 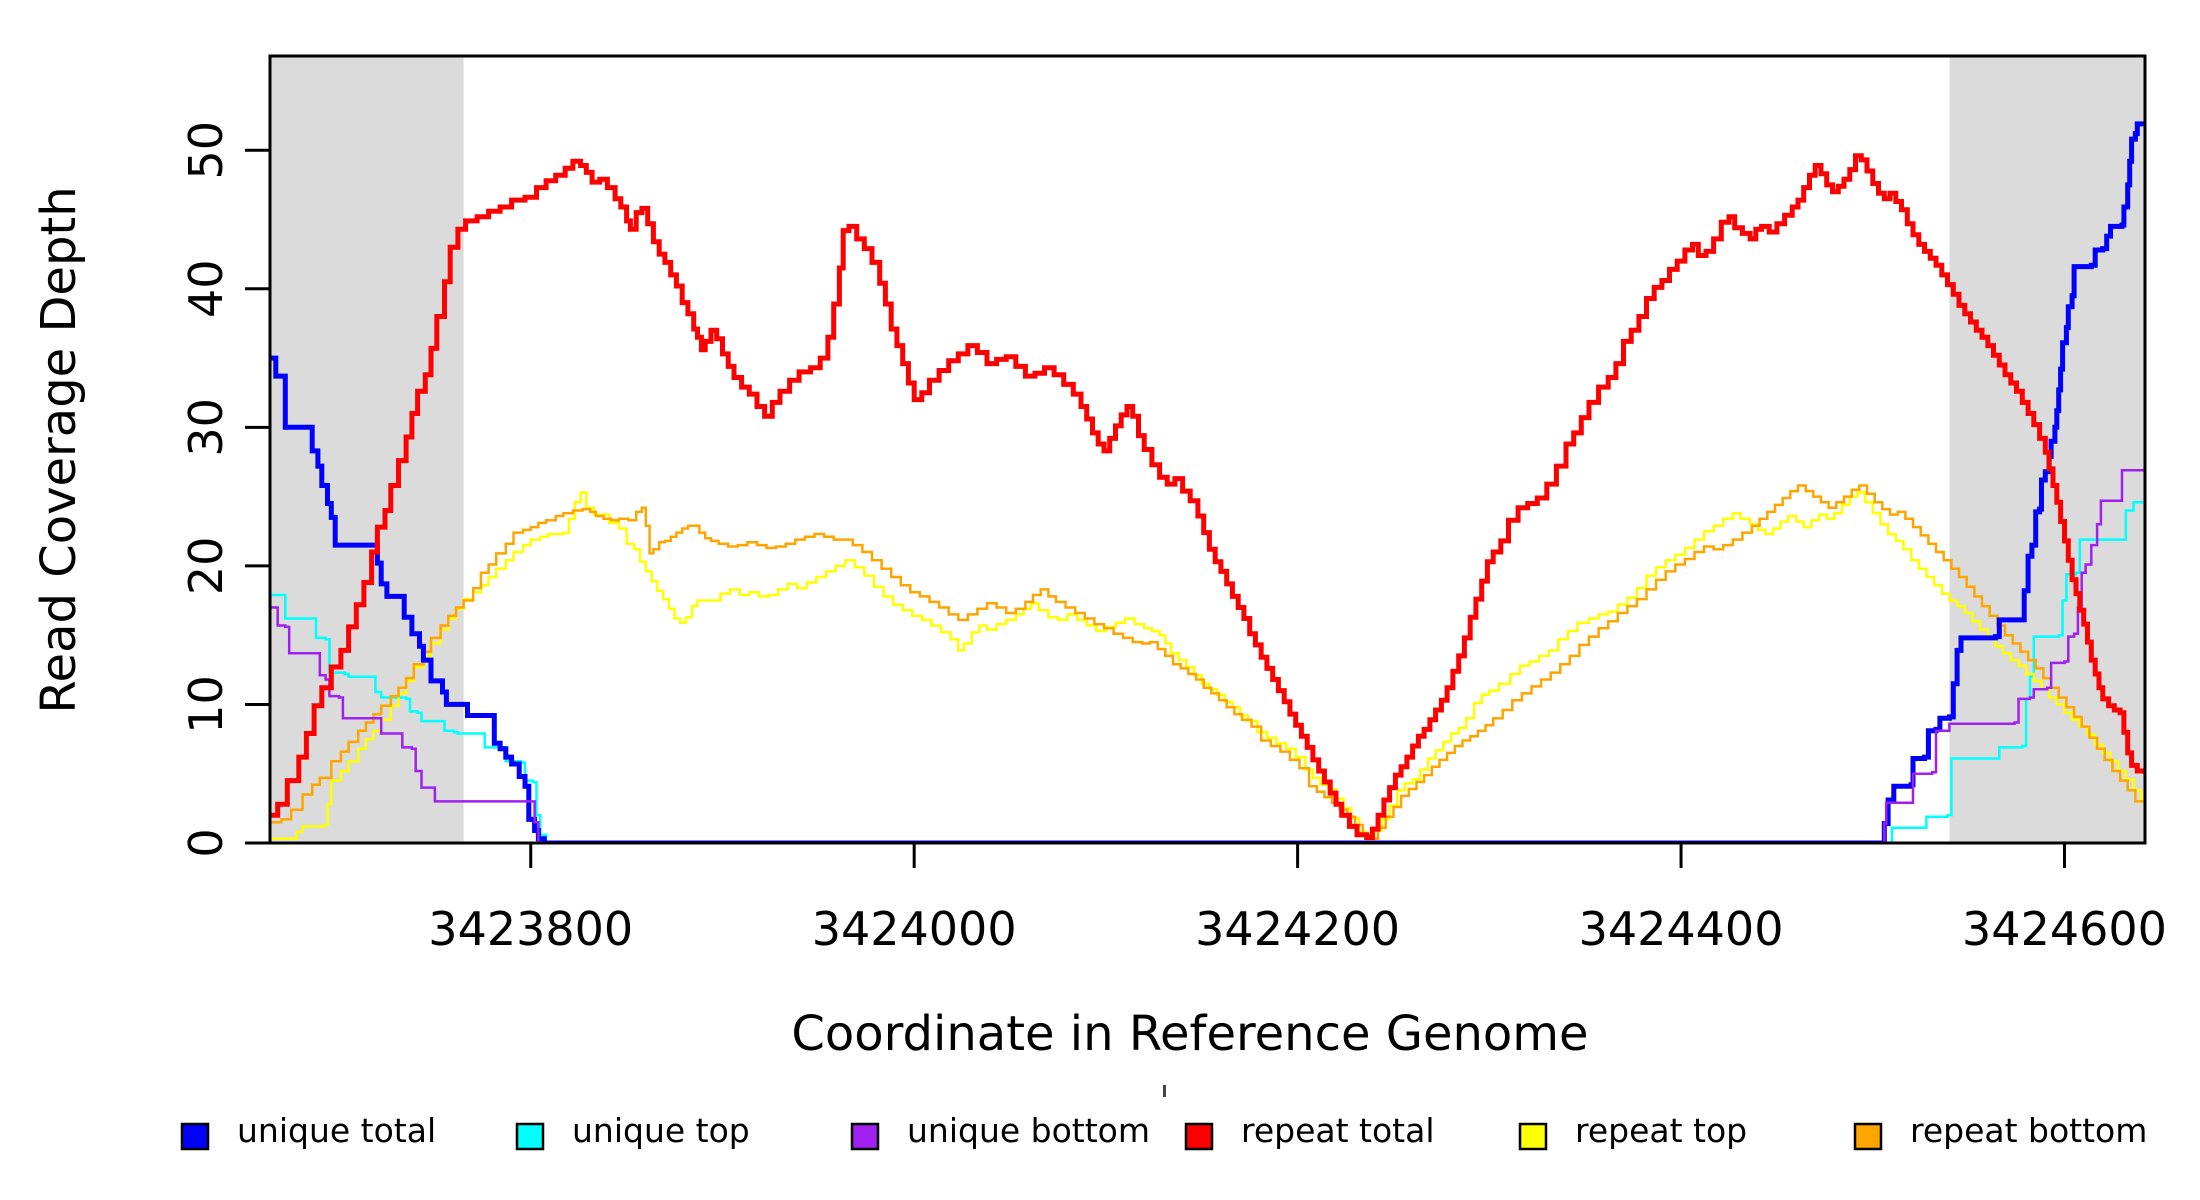 I want to click on legend-item-unique-total: unique total, so click(x=308, y=1131).